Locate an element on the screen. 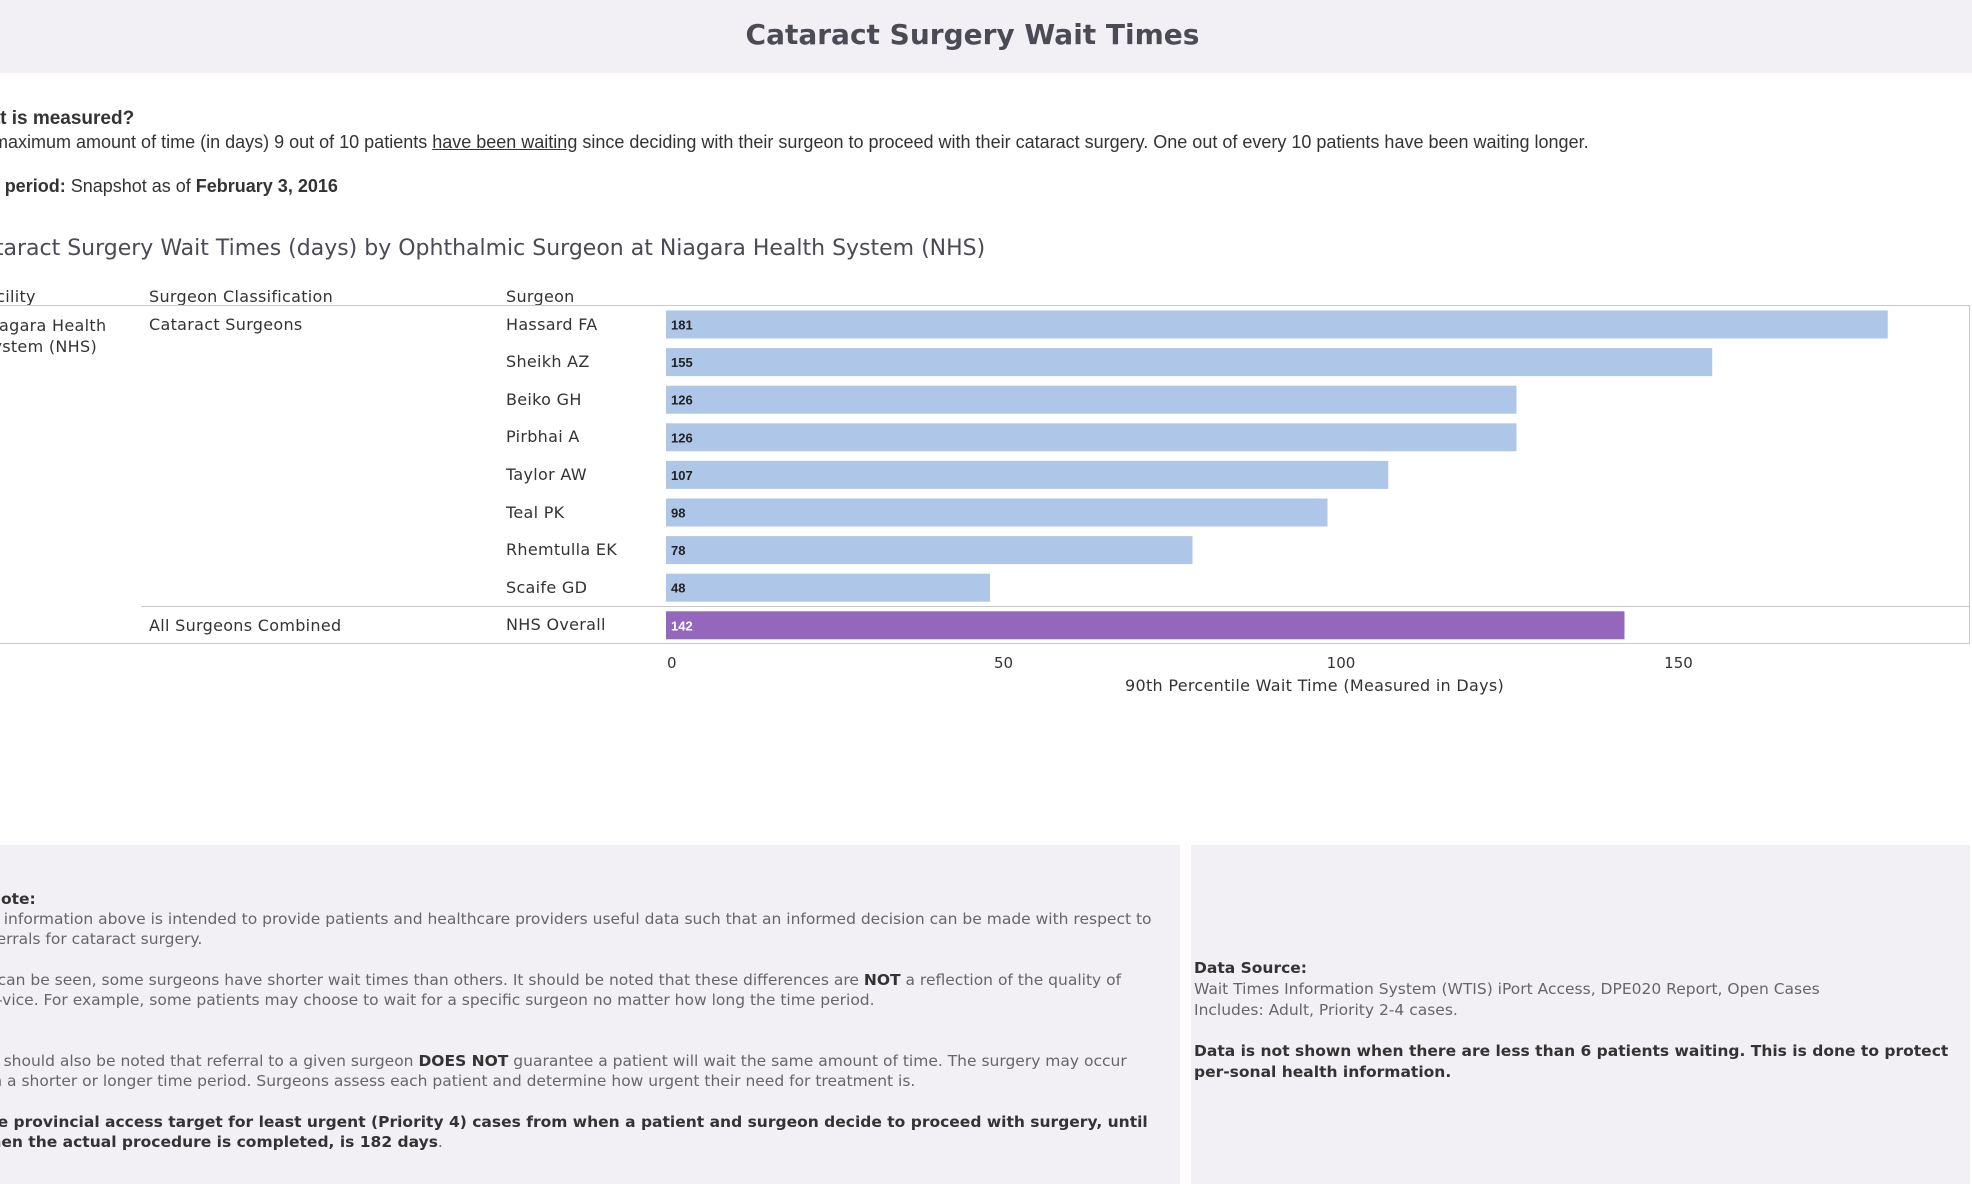  facility-name: Niagara Health System (NHS) is located at coordinates (53, 336).